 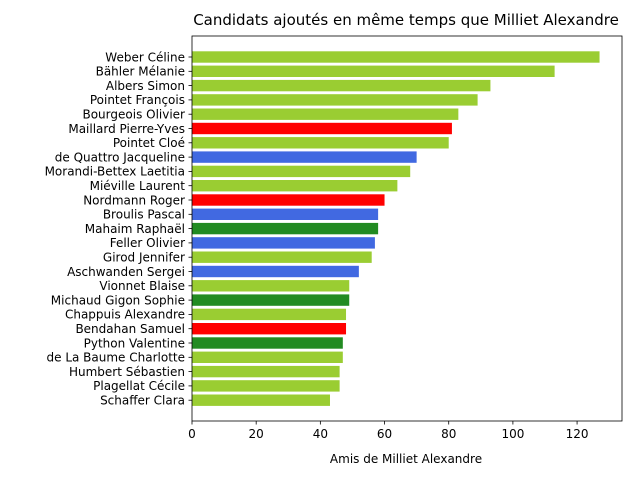 I want to click on y-tick-label: Broulis Pascal, so click(x=144, y=215).